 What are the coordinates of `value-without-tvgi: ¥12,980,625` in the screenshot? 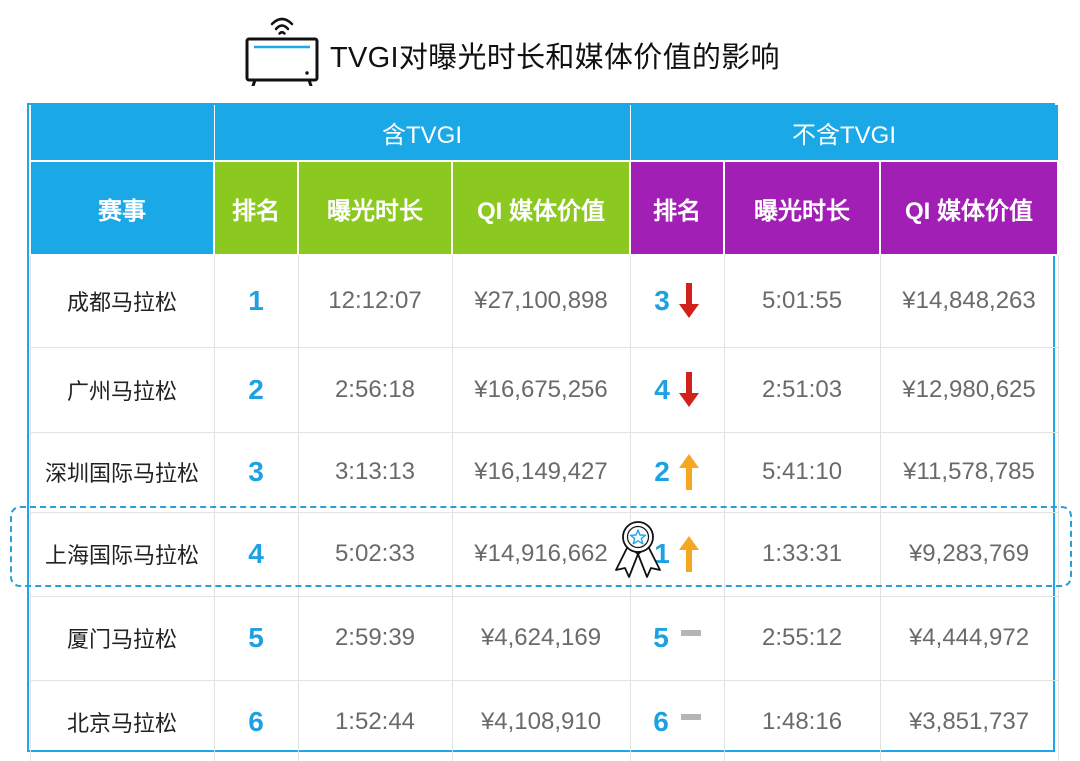 It's located at (969, 389).